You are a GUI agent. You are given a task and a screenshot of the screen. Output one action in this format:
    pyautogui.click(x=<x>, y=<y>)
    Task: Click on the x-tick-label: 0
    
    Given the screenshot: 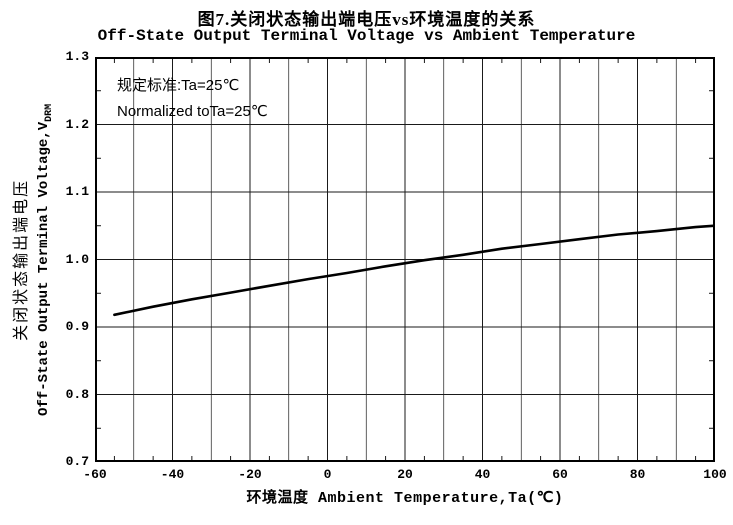 What is the action you would take?
    pyautogui.click(x=327, y=474)
    